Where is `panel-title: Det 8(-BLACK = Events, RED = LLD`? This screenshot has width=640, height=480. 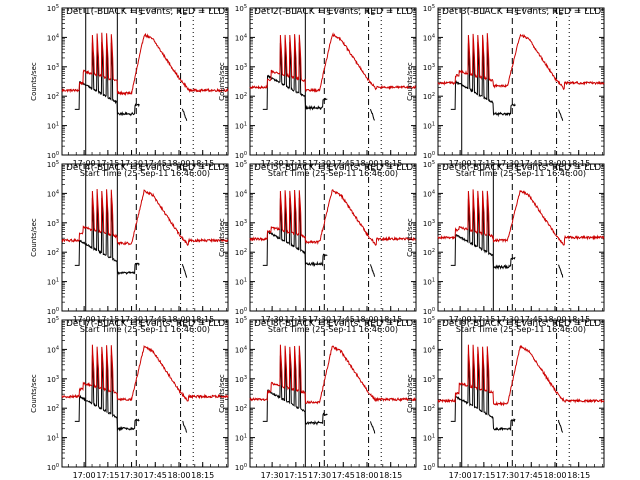 panel-title: Det 8(-BLACK = Events, RED = LLD is located at coordinates (333, 324).